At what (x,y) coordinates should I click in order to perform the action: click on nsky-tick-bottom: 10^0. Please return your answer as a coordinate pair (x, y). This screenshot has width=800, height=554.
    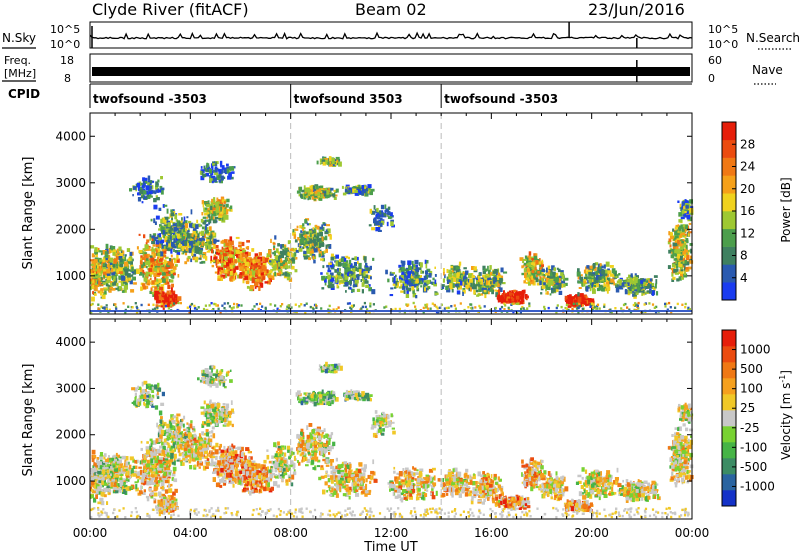
    Looking at the image, I should click on (65, 44).